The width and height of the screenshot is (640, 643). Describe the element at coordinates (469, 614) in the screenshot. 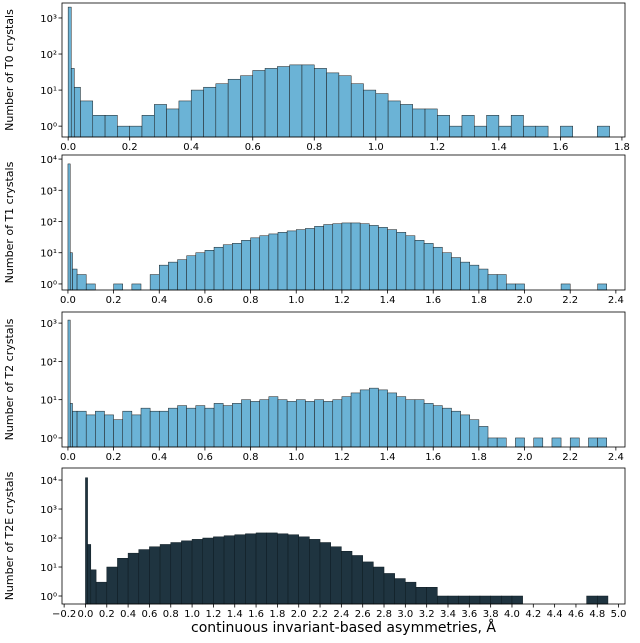

I see `x-tick-label: 3.6` at that location.